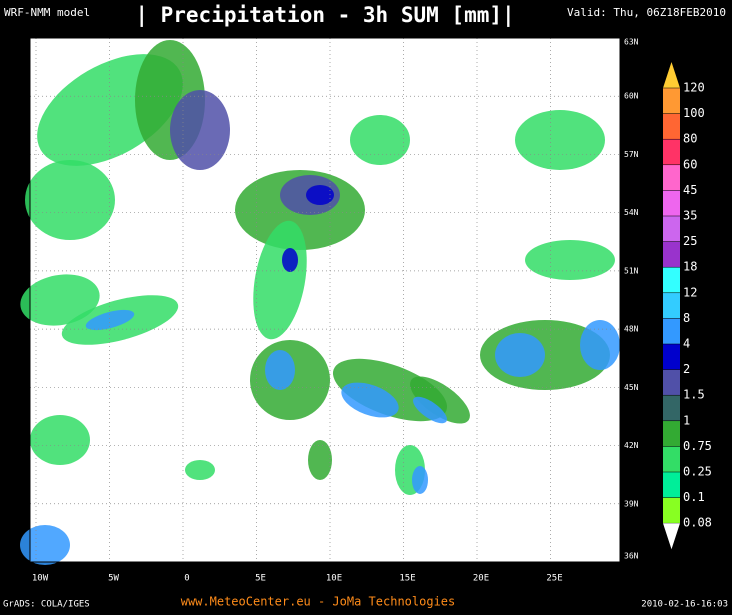 The height and width of the screenshot is (615, 732). What do you see at coordinates (113, 579) in the screenshot?
I see `lon-label: 5W` at bounding box center [113, 579].